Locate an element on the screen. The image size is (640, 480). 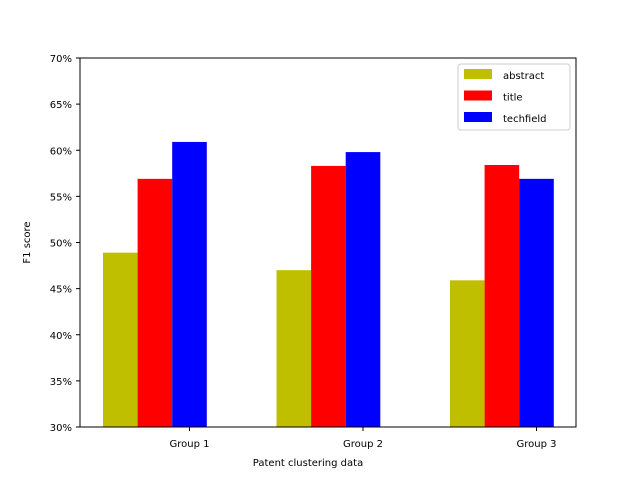
legend: abstract title techfield is located at coordinates (514, 97).